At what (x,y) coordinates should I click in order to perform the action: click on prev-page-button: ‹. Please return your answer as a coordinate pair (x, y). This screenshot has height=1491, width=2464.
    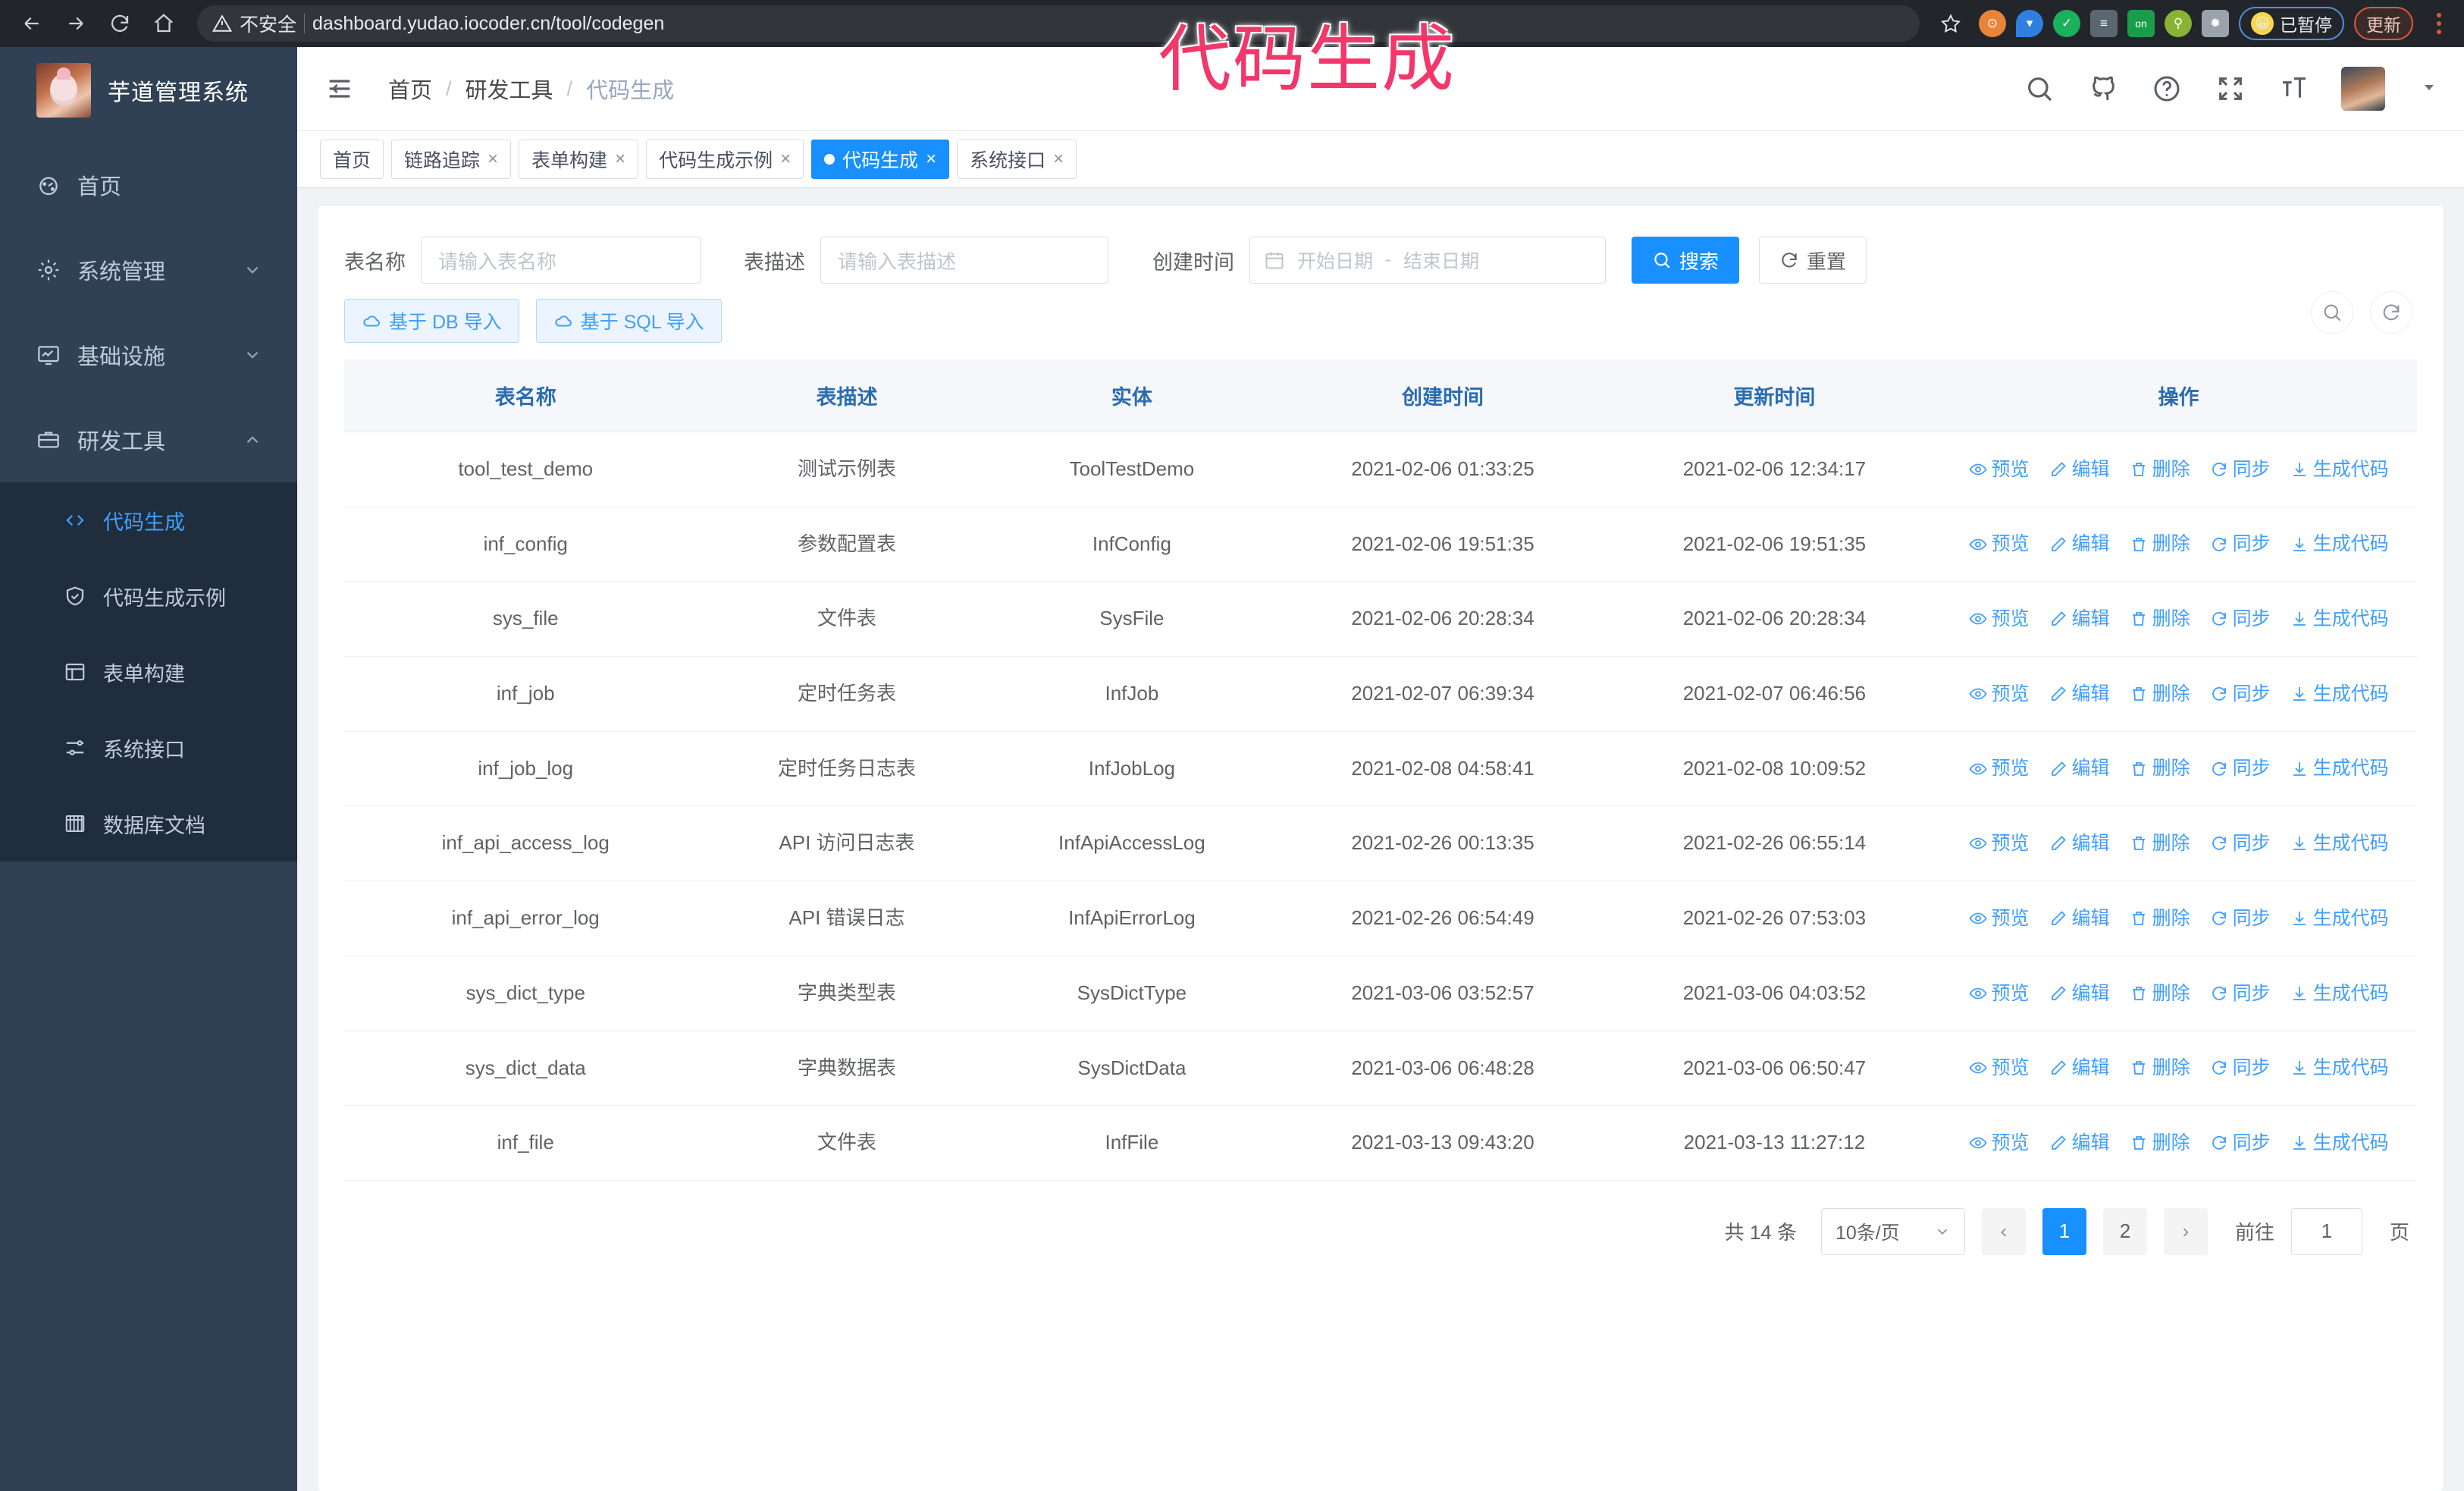
    Looking at the image, I should click on (2003, 1231).